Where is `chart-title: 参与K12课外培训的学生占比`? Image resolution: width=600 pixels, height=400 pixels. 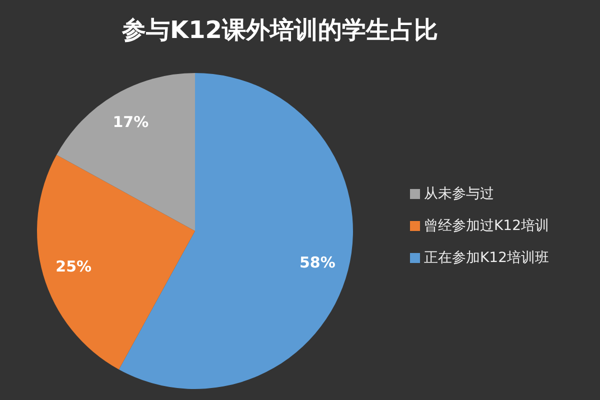
chart-title: 参与K12课外培训的学生占比 is located at coordinates (279, 30).